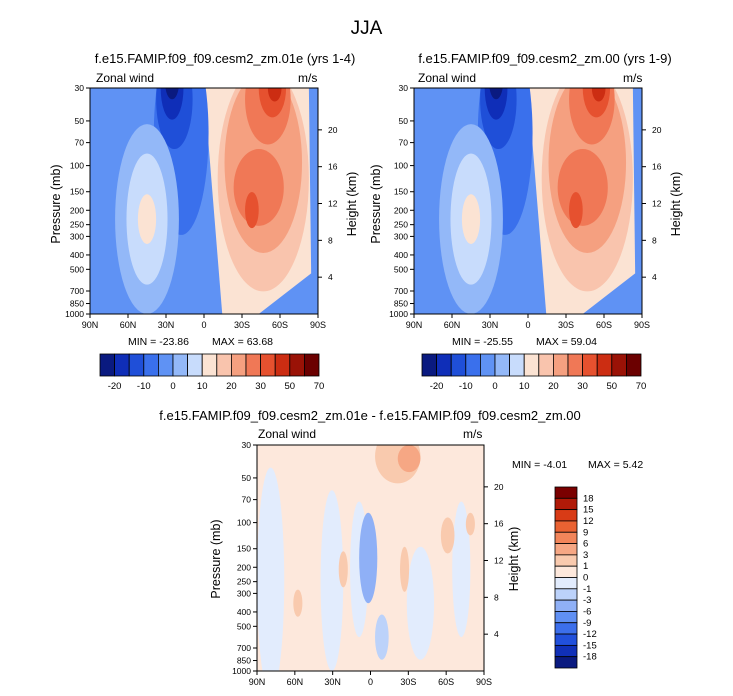 This screenshot has height=696, width=733. What do you see at coordinates (56, 204) in the screenshot?
I see `panel-1-ylabel-left: Pressure (mb)` at bounding box center [56, 204].